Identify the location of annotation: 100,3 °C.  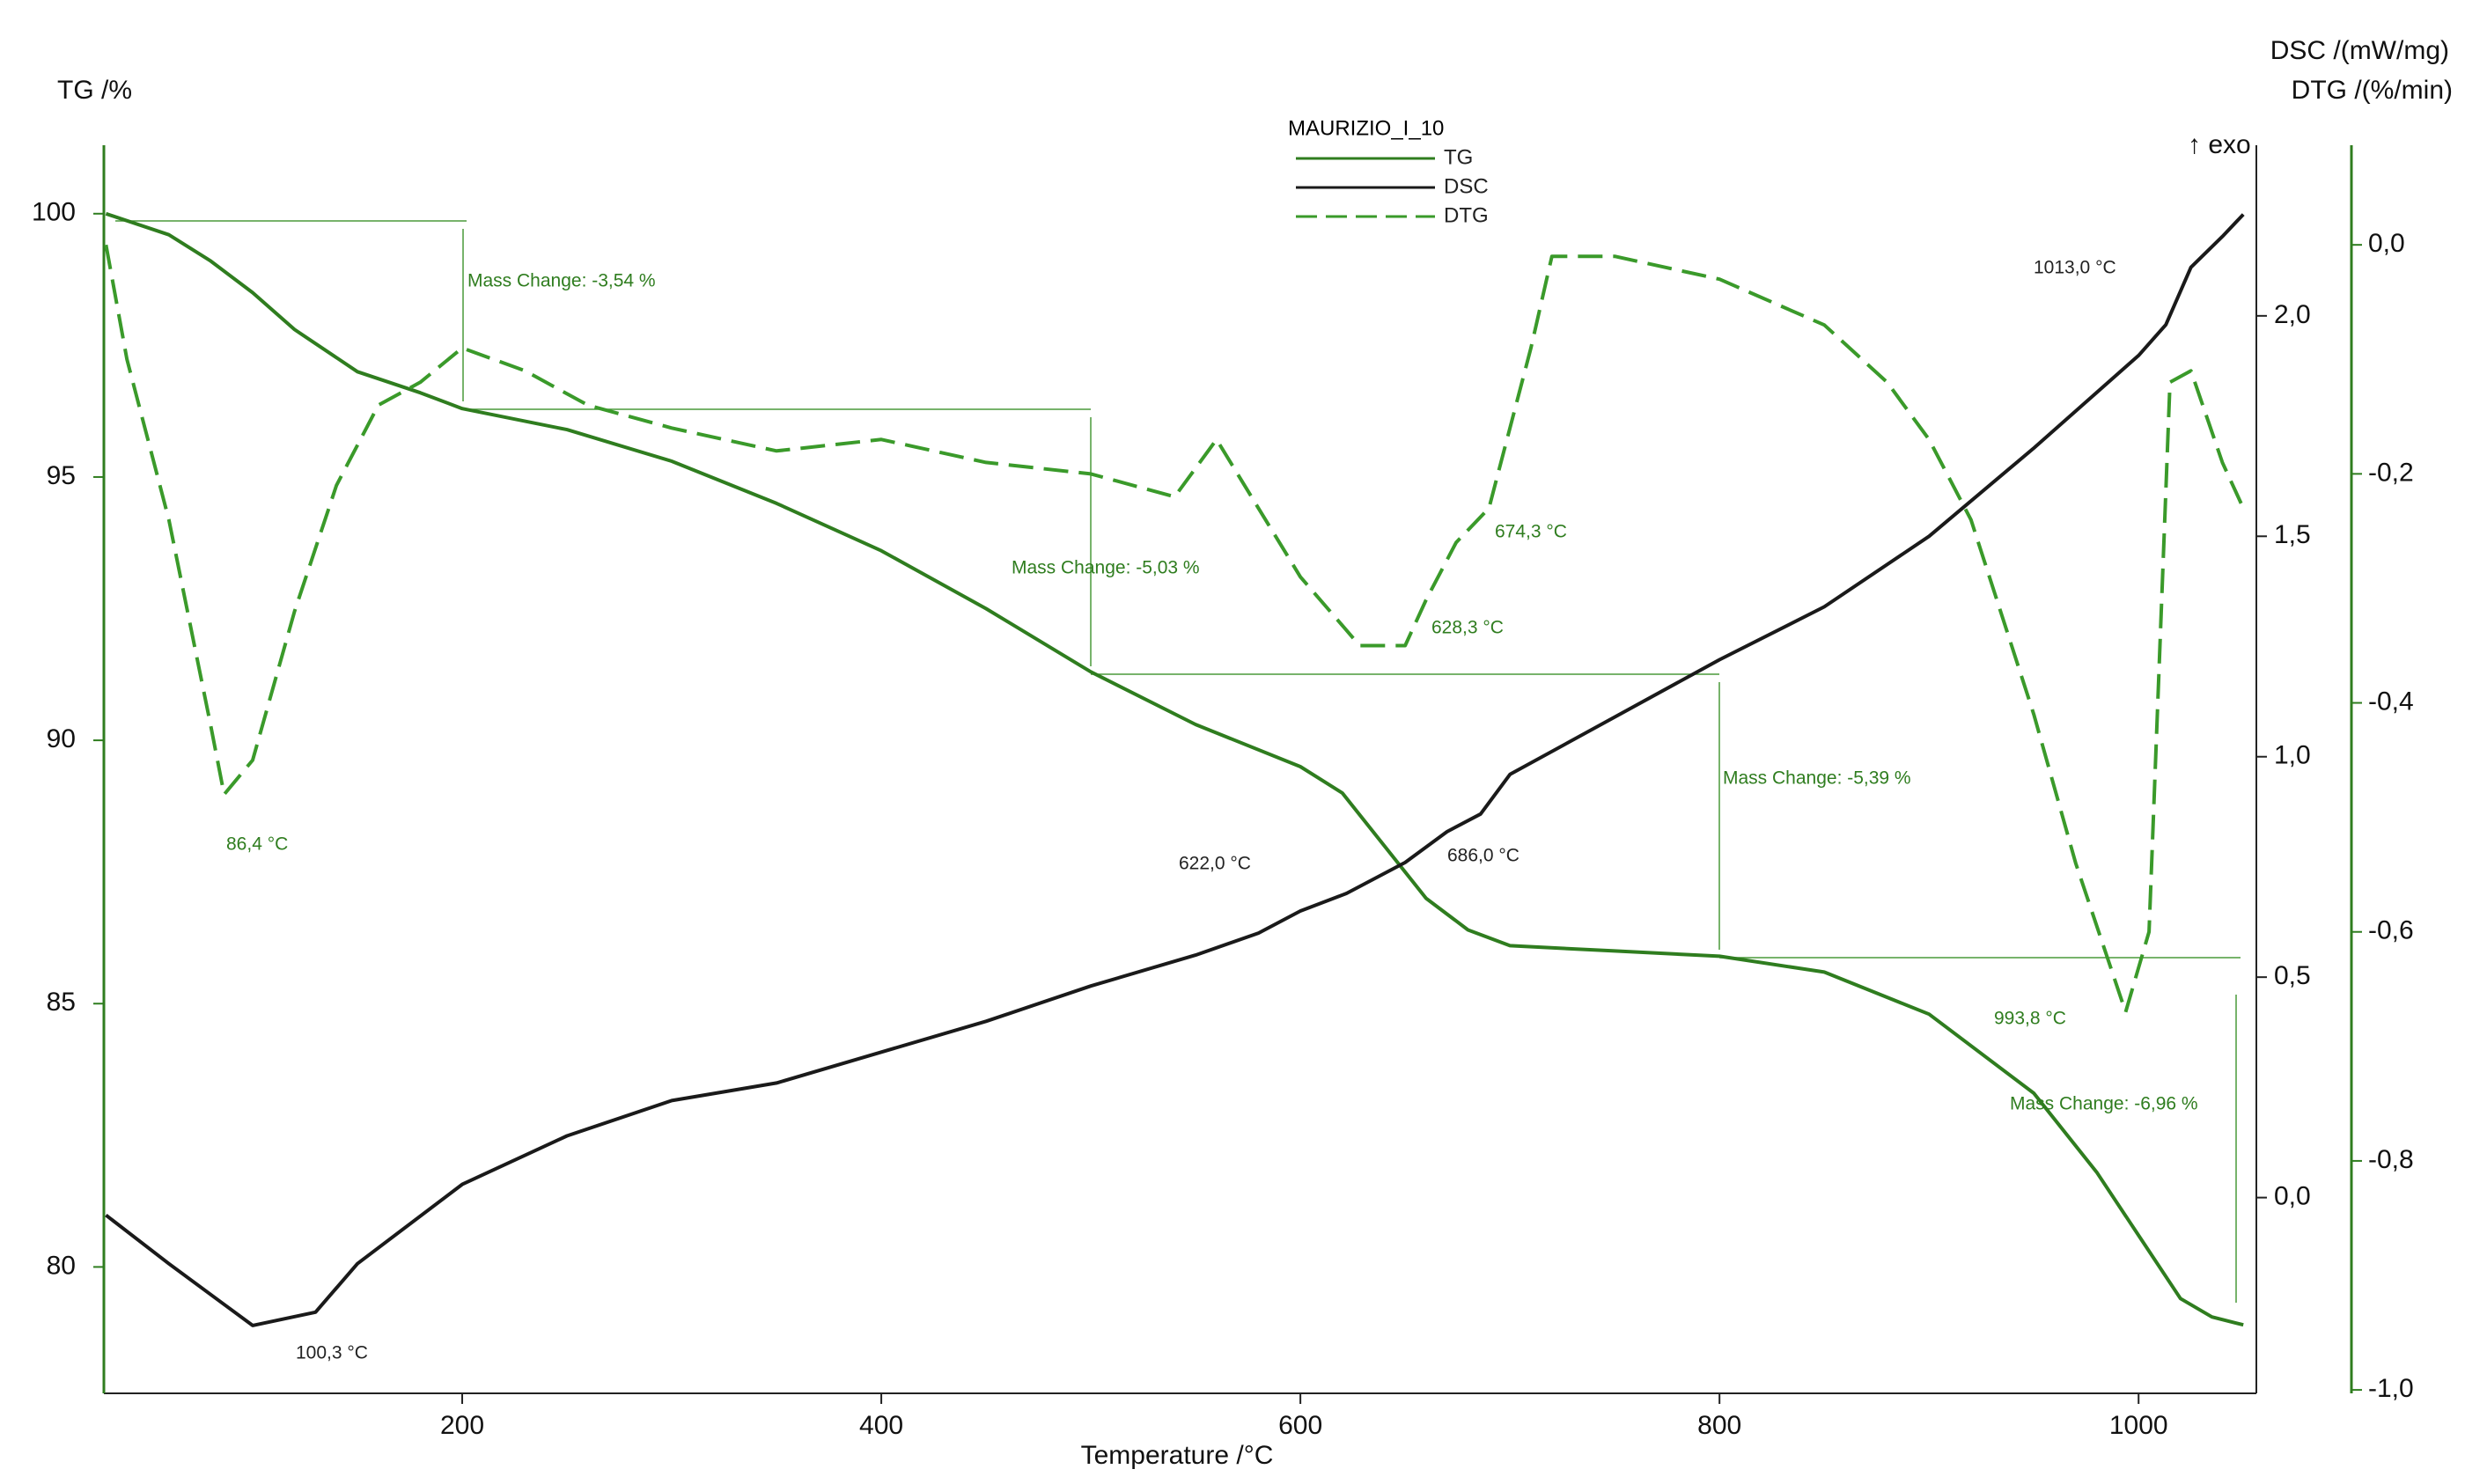
(332, 1353).